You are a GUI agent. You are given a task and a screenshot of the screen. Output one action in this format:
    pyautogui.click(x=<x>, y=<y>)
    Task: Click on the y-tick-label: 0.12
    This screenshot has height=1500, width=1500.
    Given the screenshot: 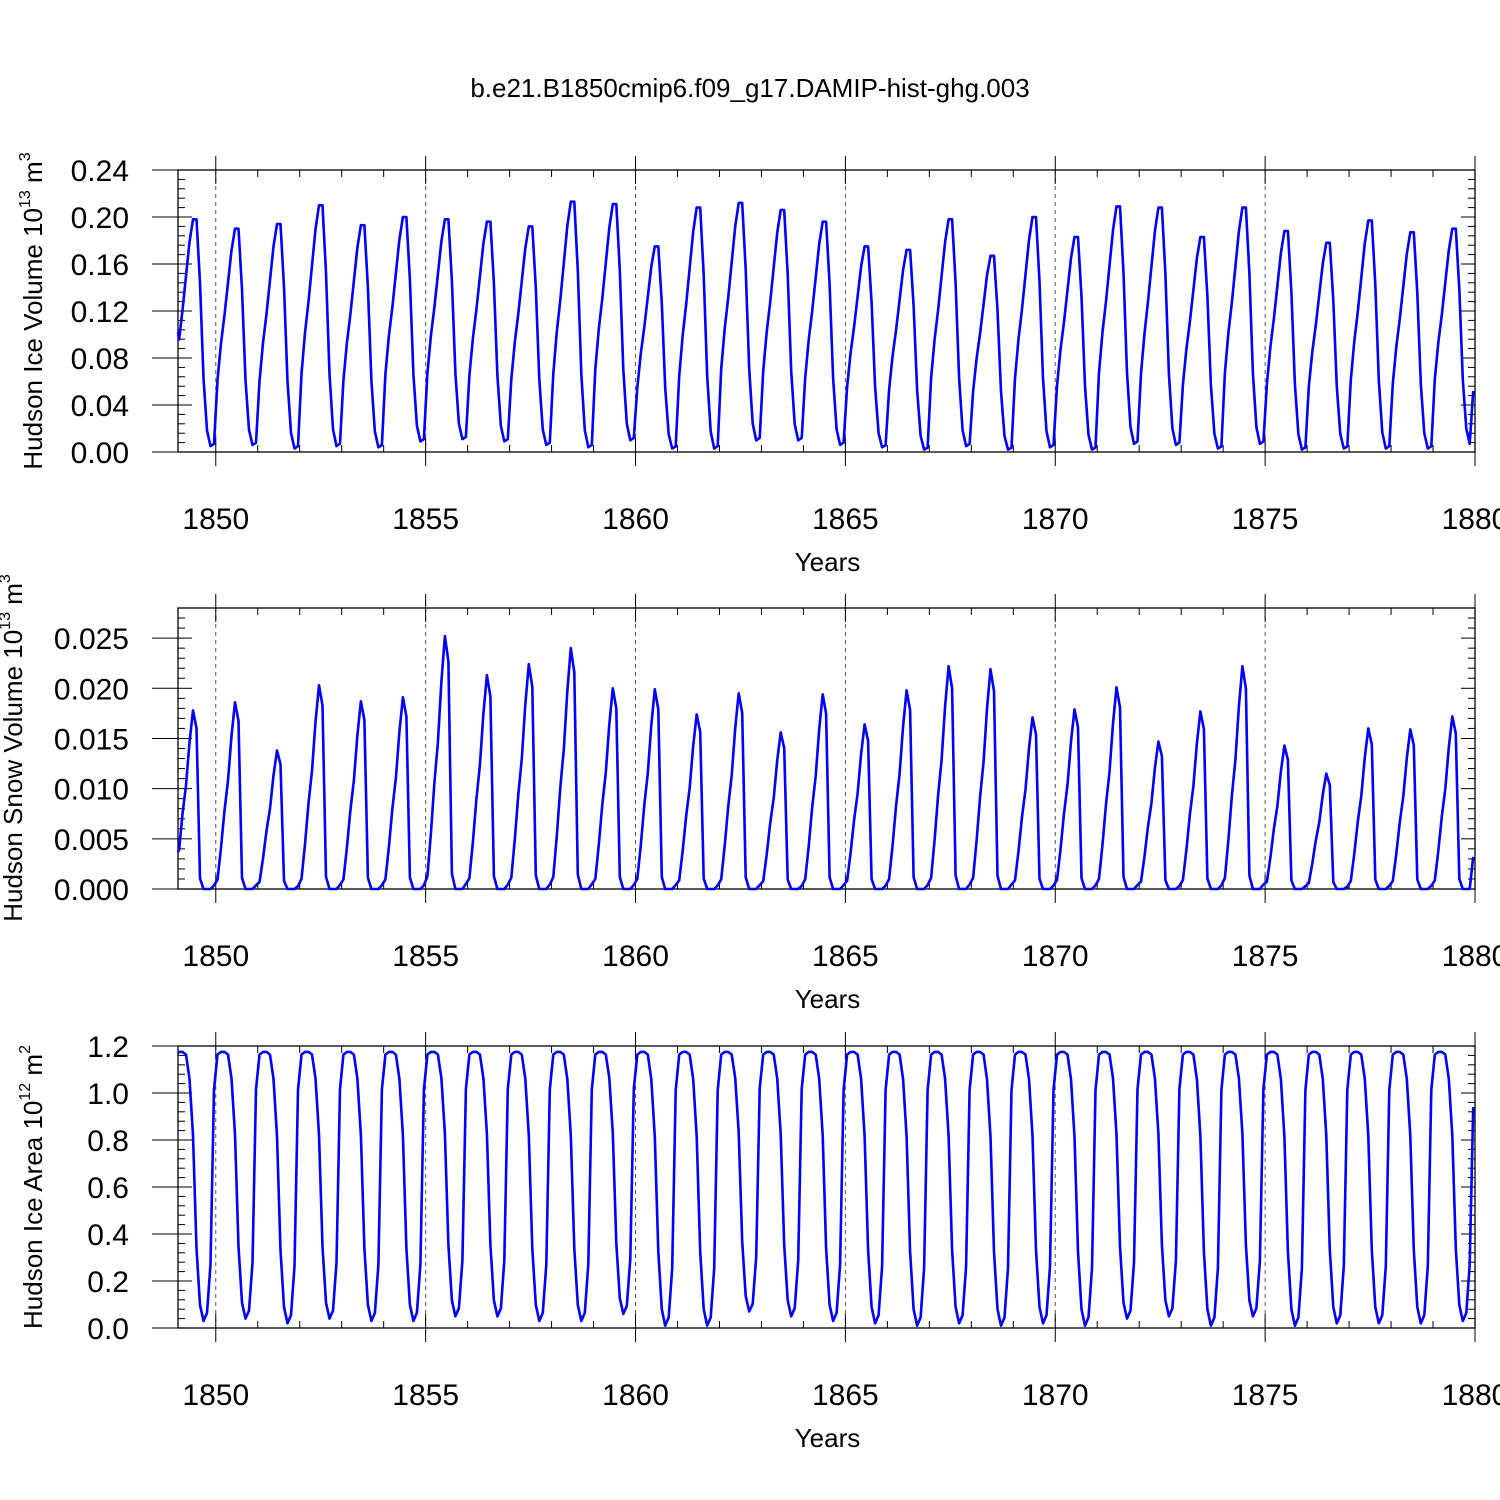 What is the action you would take?
    pyautogui.click(x=100, y=312)
    